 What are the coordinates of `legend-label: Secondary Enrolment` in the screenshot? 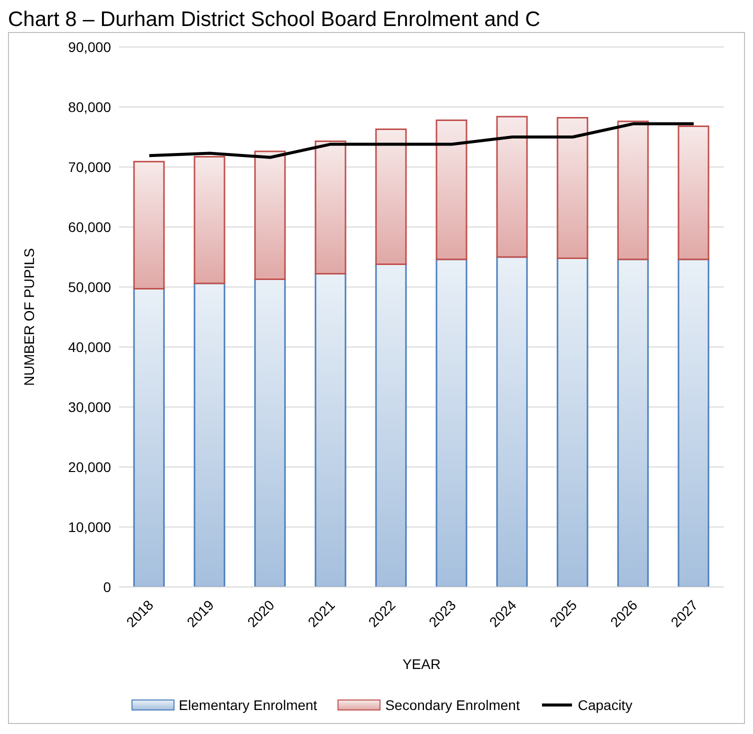 It's located at (452, 705).